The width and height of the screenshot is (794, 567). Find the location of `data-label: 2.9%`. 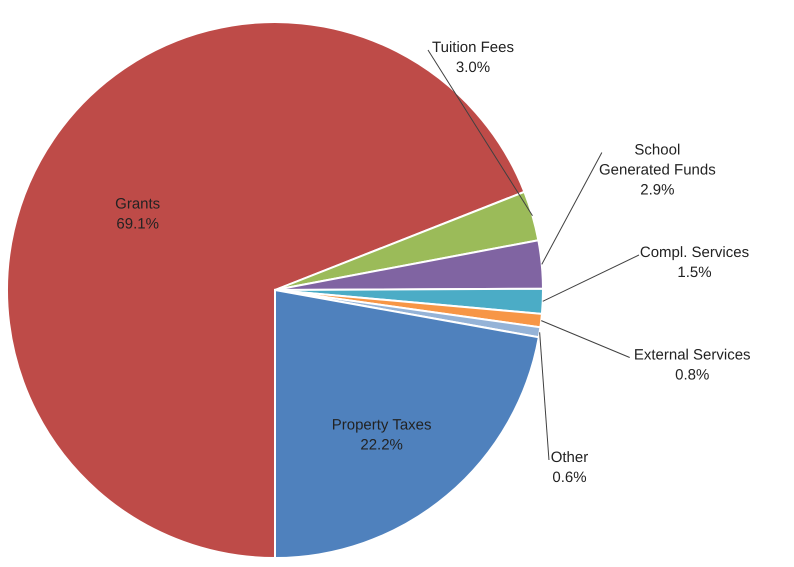

data-label: 2.9% is located at coordinates (657, 190).